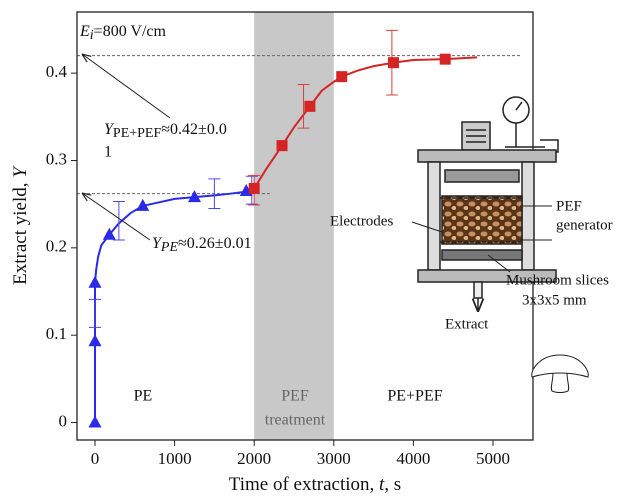 The image size is (635, 499). What do you see at coordinates (175, 458) in the screenshot?
I see `x-tick-label: 1000` at bounding box center [175, 458].